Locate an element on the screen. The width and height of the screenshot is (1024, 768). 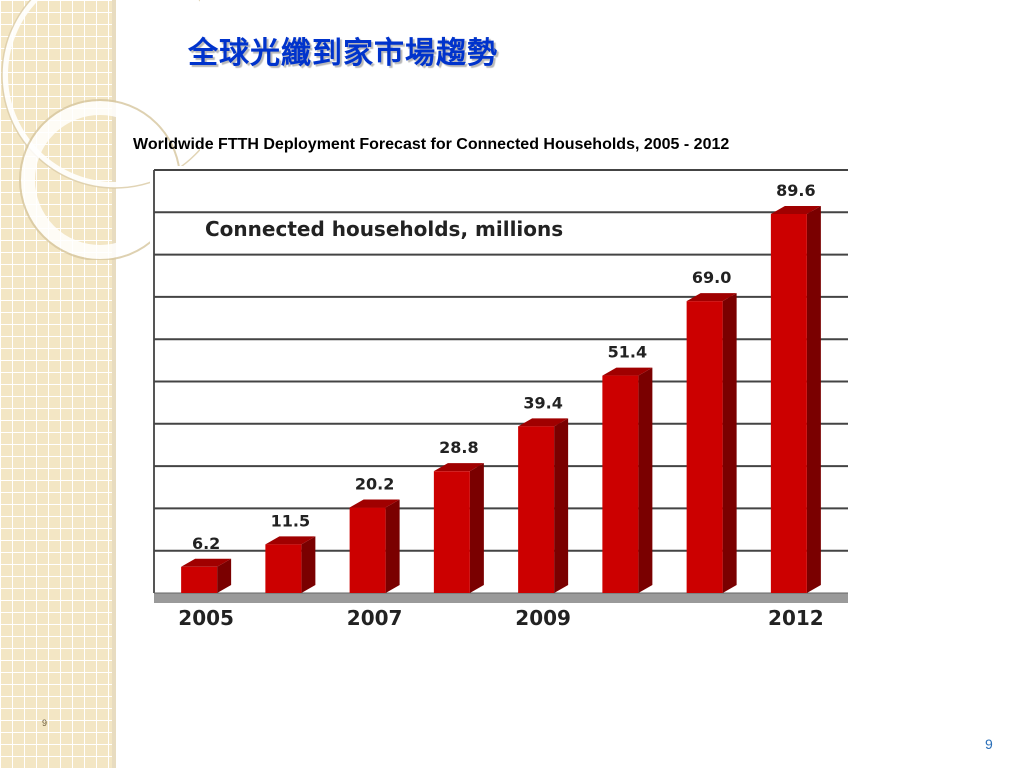
data-label: 39.4 is located at coordinates (542, 402).